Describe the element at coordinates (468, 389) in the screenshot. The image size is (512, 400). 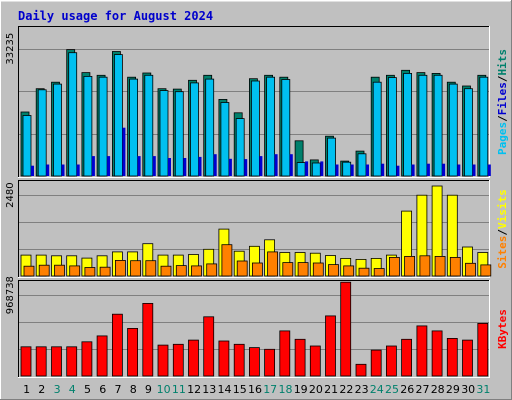
I see `x-tick-day-30: 30` at that location.